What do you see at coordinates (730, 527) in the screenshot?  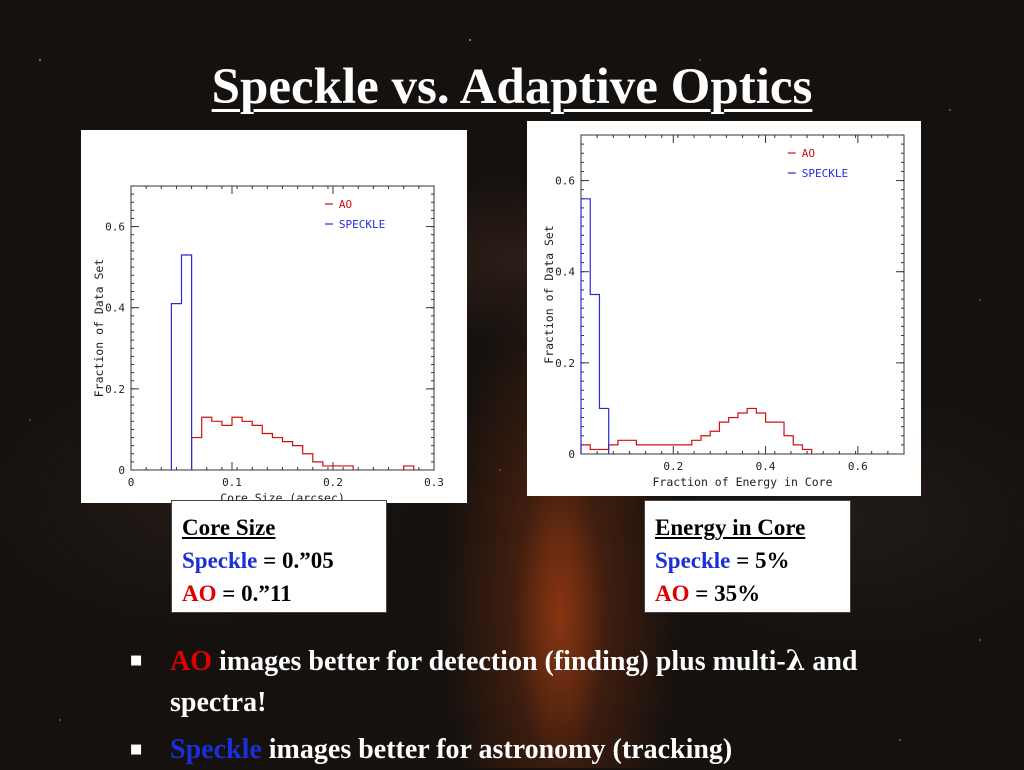 I see `callout-heading: Energy in Core` at bounding box center [730, 527].